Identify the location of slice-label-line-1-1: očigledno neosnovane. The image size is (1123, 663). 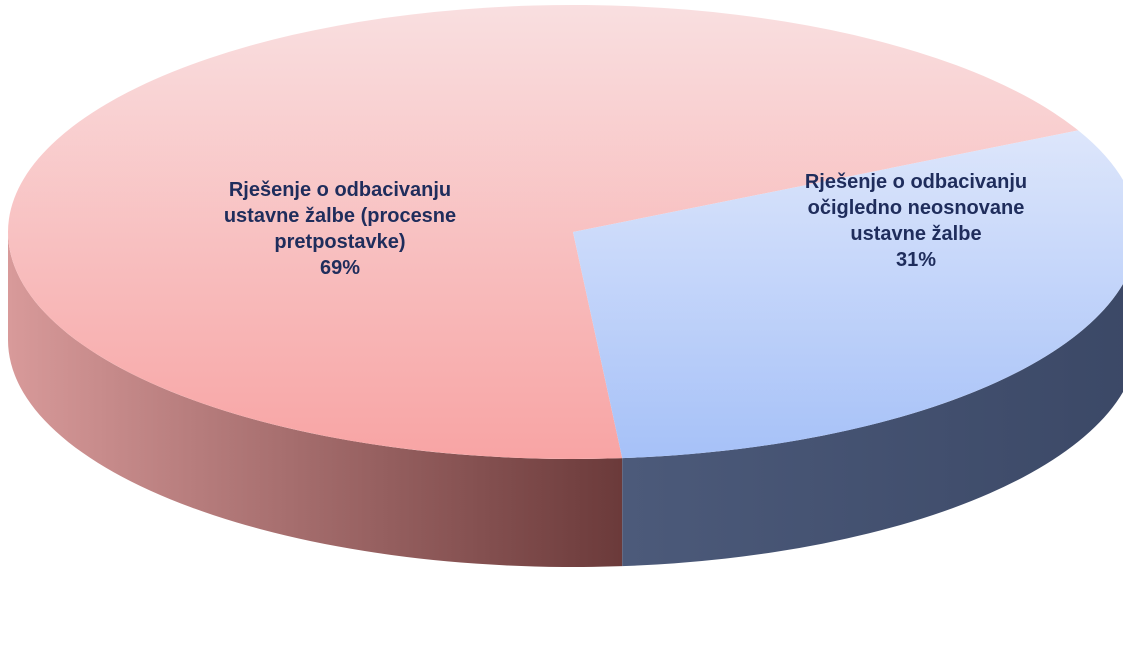
(916, 208).